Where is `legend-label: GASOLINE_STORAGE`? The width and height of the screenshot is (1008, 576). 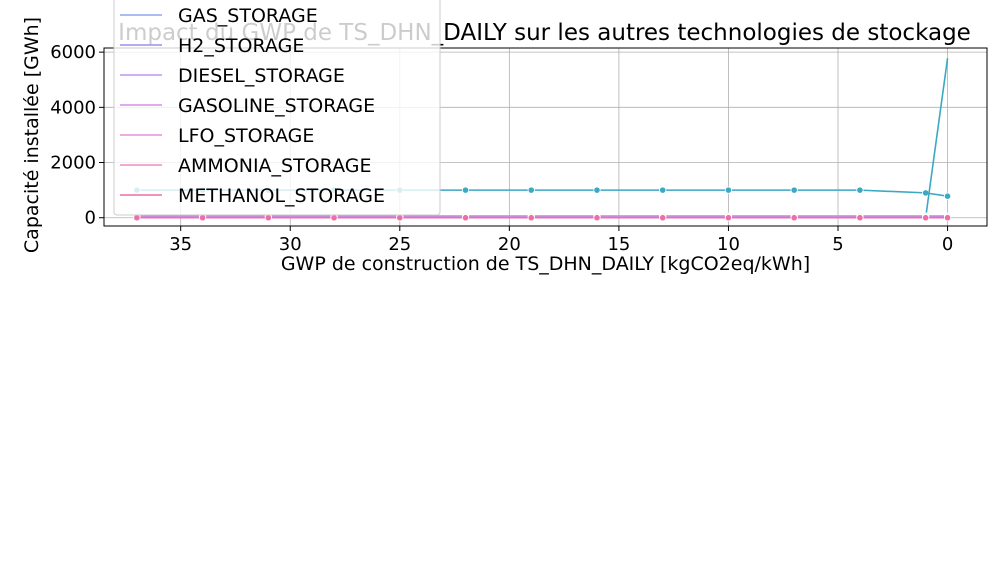 legend-label: GASOLINE_STORAGE is located at coordinates (276, 106).